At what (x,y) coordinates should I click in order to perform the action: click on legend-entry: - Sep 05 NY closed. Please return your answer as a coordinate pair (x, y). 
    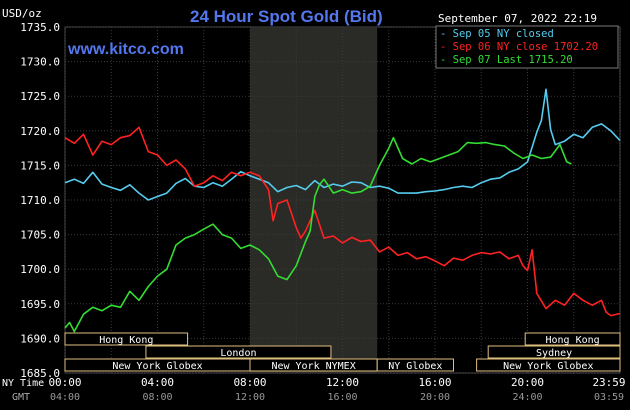
    Looking at the image, I should click on (497, 34).